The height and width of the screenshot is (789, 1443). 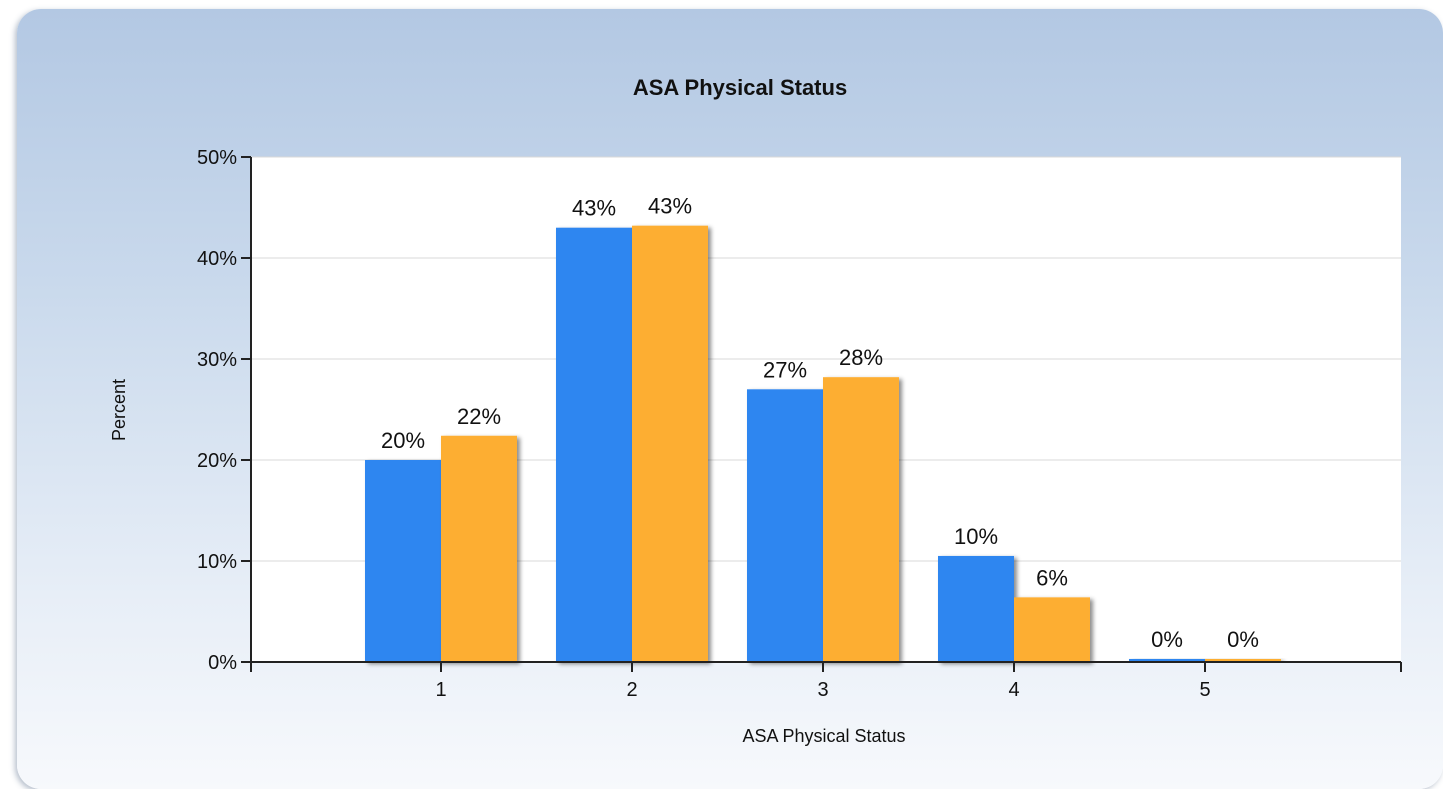 What do you see at coordinates (440, 690) in the screenshot?
I see `x-tick-label: 1` at bounding box center [440, 690].